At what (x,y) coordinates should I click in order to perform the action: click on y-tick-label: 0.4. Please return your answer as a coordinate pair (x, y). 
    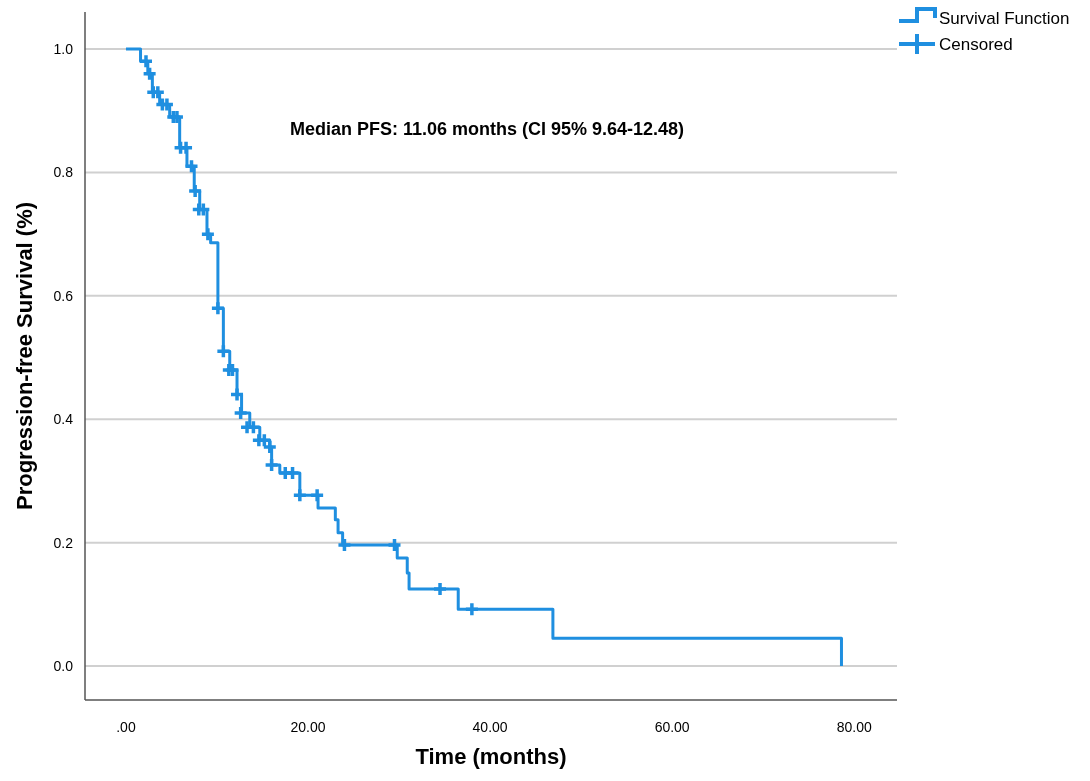
    Looking at the image, I should click on (63, 419).